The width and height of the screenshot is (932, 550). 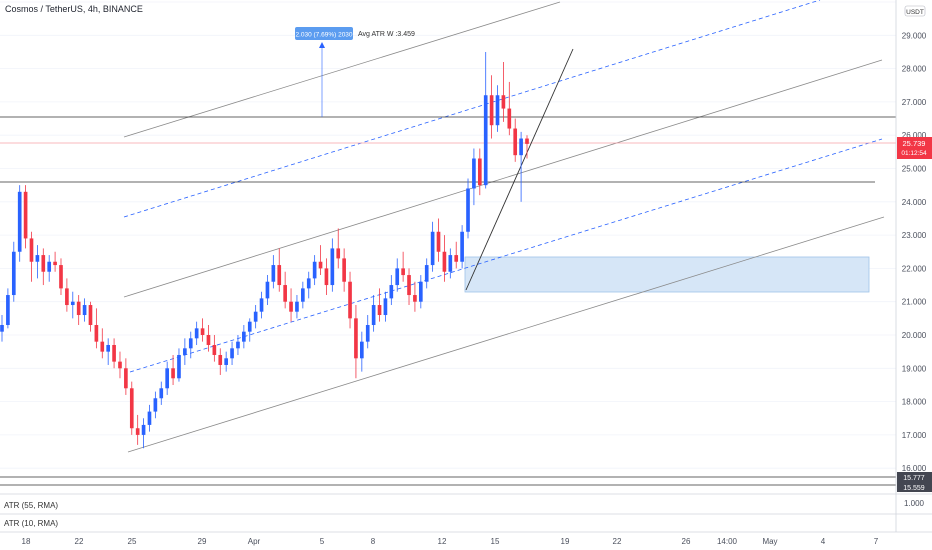 What do you see at coordinates (26, 541) in the screenshot?
I see `date-tick-label: 18` at bounding box center [26, 541].